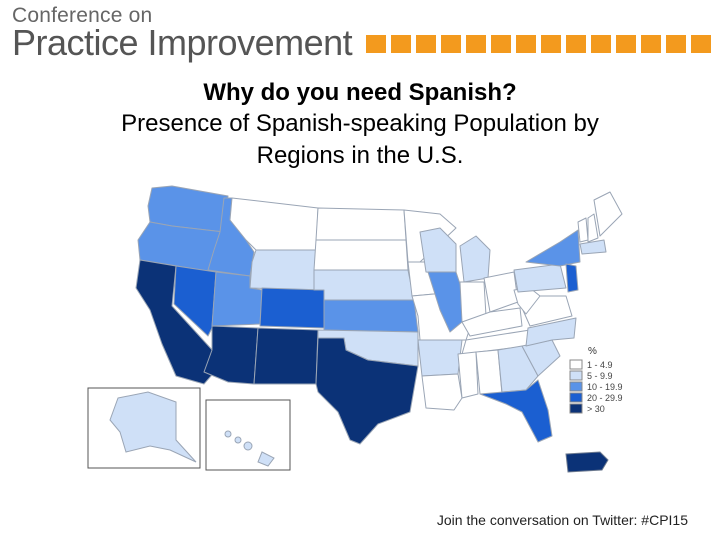 Image resolution: width=720 pixels, height=540 pixels. Describe the element at coordinates (596, 409) in the screenshot. I see `legend-label-5: > 30` at that location.